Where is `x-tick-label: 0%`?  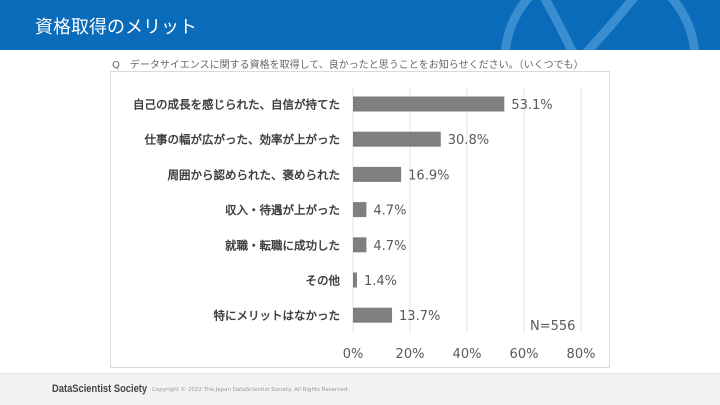 x-tick-label: 0% is located at coordinates (353, 354).